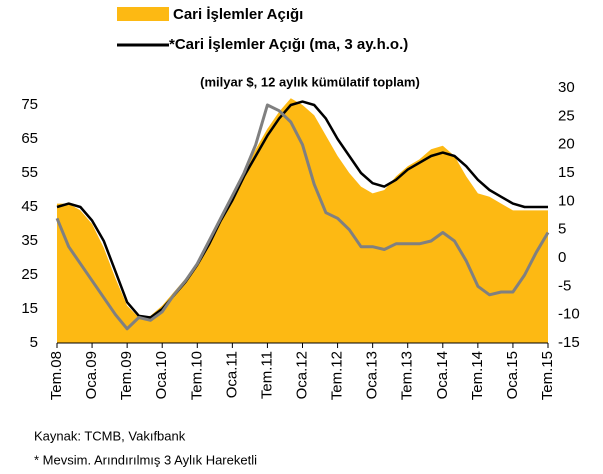  I want to click on y2-tick-label: 5, so click(562, 229).